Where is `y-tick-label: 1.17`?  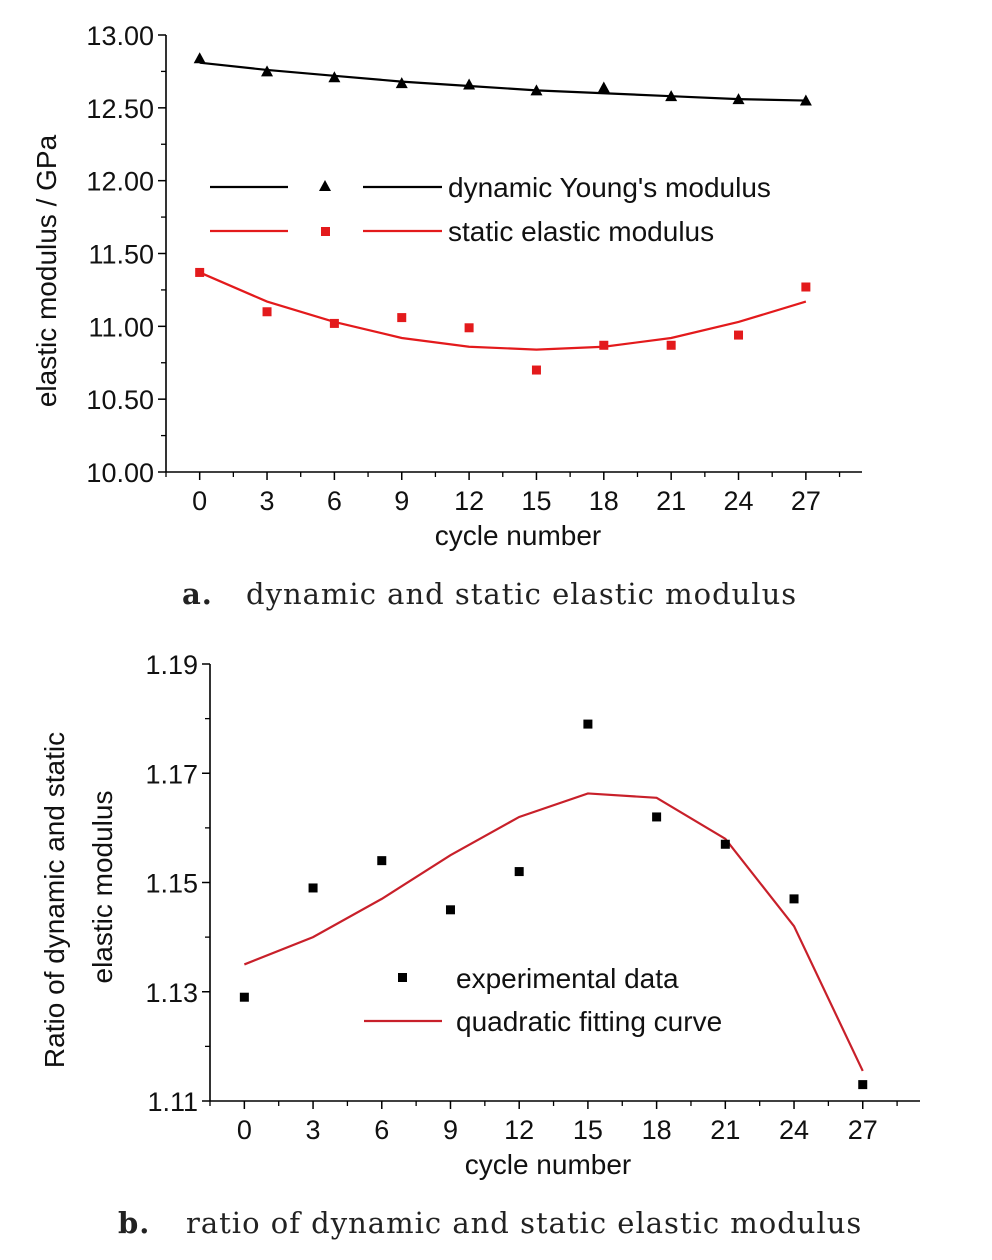
y-tick-label: 1.17 is located at coordinates (171, 774).